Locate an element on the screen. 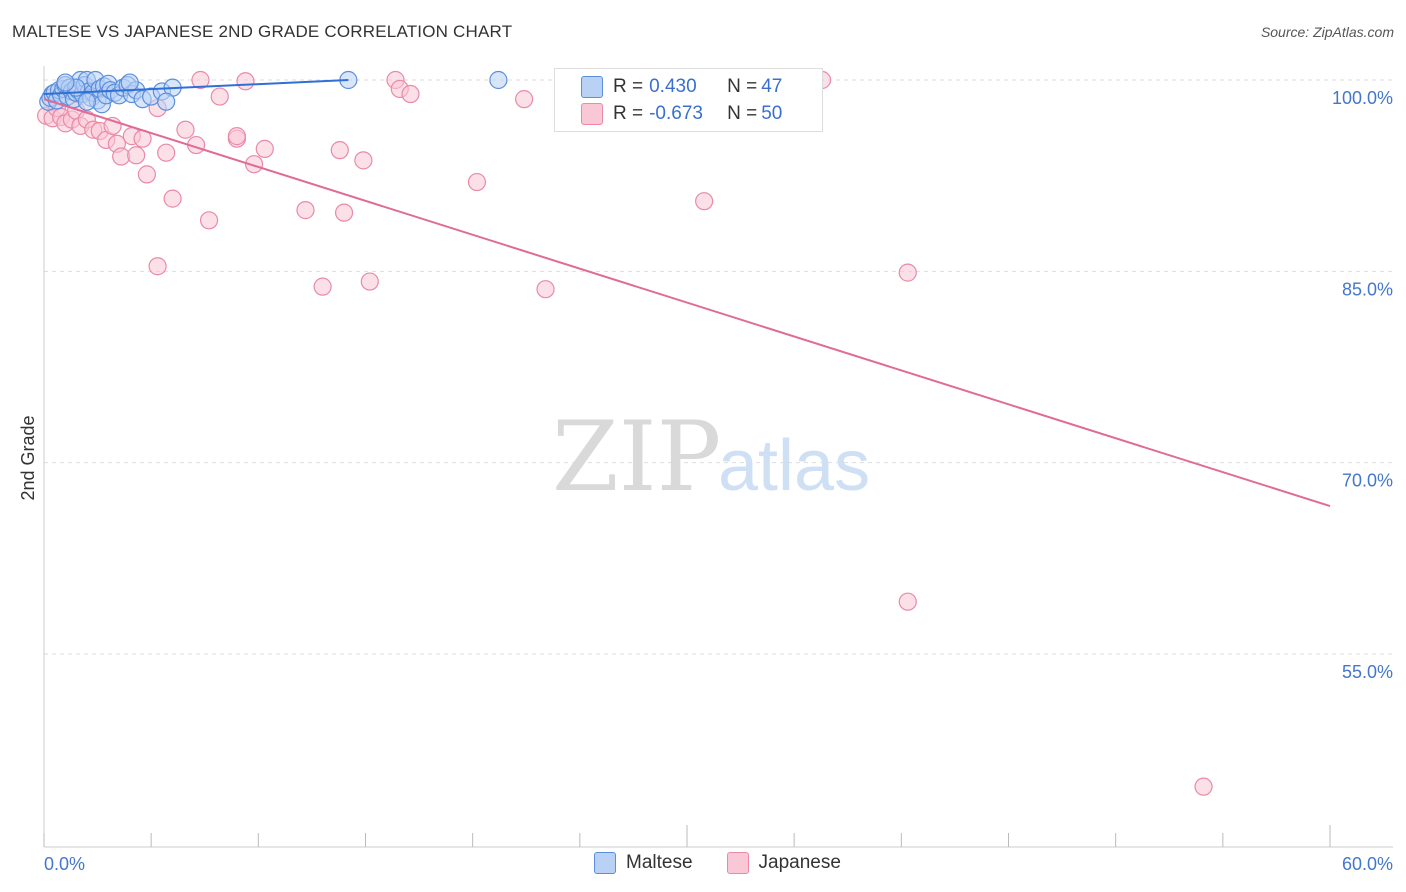 The width and height of the screenshot is (1406, 892). watermark-atlas: atlas is located at coordinates (794, 466).